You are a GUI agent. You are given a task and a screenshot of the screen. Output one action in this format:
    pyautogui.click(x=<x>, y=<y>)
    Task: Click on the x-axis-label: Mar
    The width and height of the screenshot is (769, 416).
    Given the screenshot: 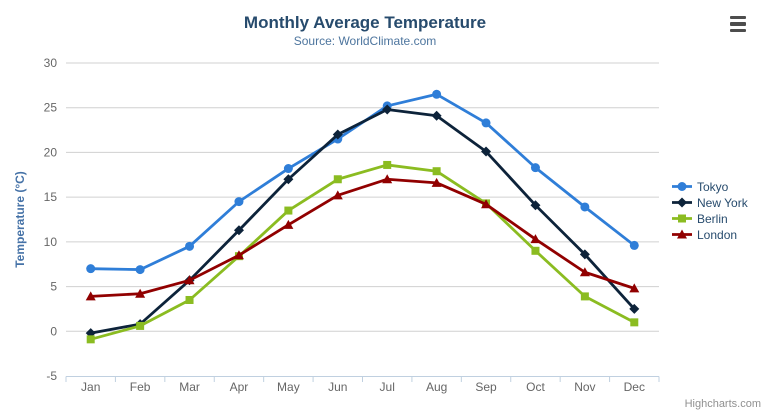 What is the action you would take?
    pyautogui.click(x=189, y=387)
    